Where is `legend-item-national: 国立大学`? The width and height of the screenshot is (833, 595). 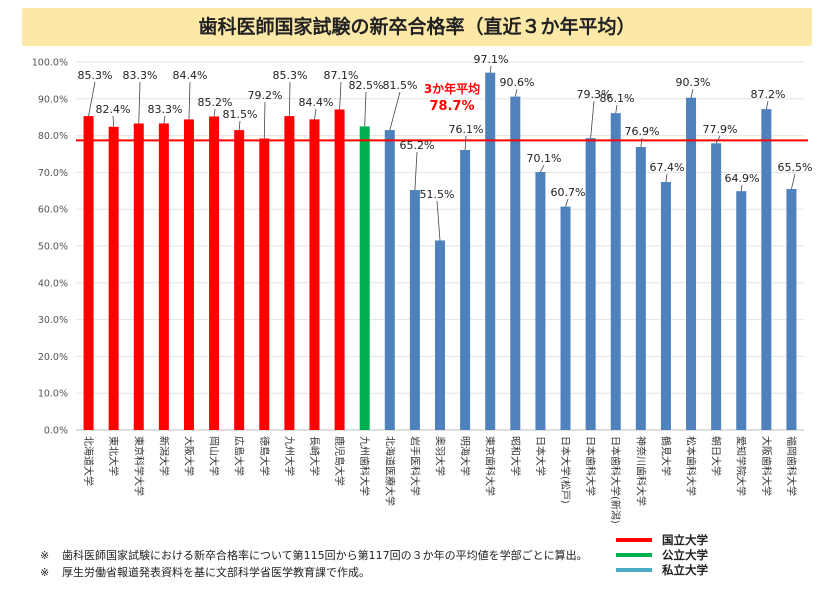 legend-item-national: 国立大学 is located at coordinates (662, 539).